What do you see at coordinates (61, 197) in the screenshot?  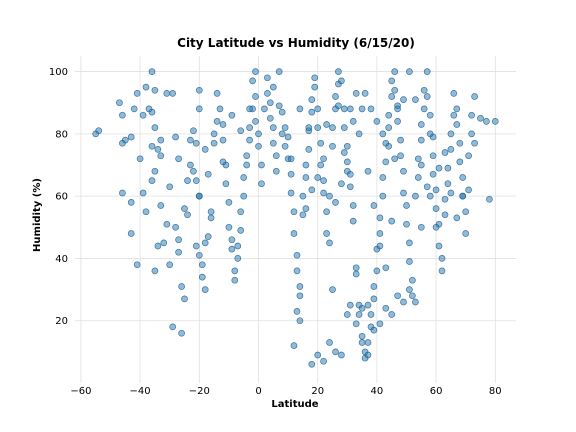 I see `y-tick-label: 60` at bounding box center [61, 197].